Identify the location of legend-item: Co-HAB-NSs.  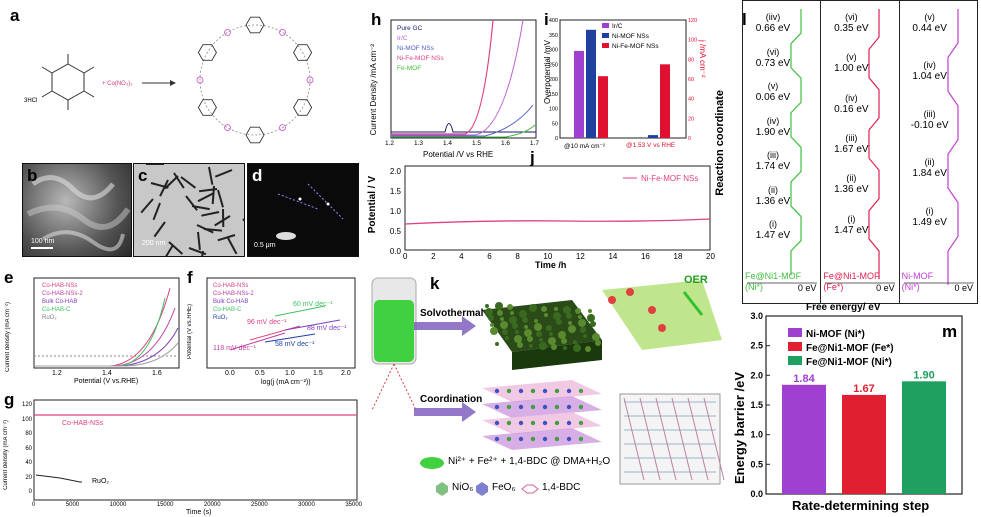
(231, 286).